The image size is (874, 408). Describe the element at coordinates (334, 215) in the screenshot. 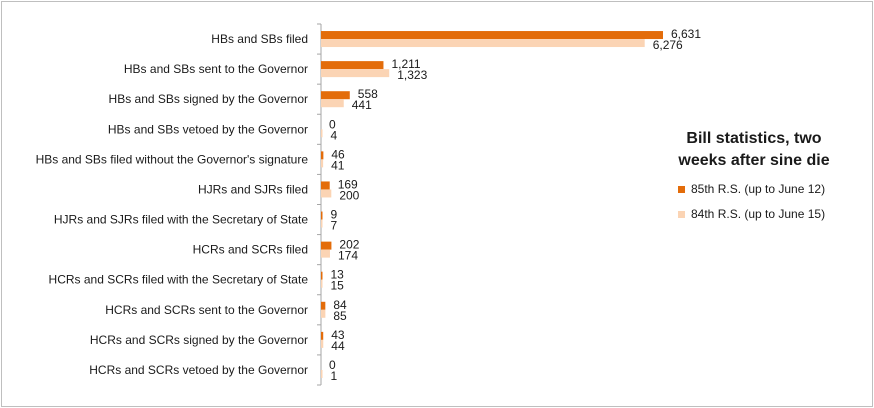

I see `data-label-85th: 9` at that location.